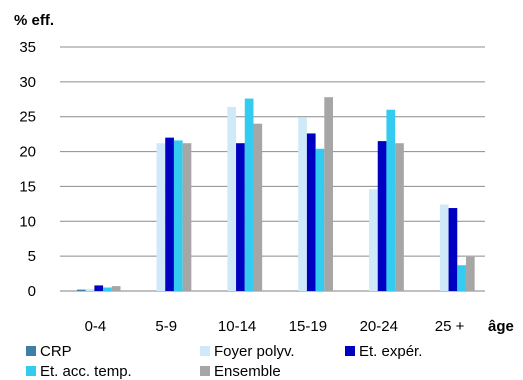  What do you see at coordinates (247, 371) in the screenshot?
I see `legend-label: Ensemble` at bounding box center [247, 371].